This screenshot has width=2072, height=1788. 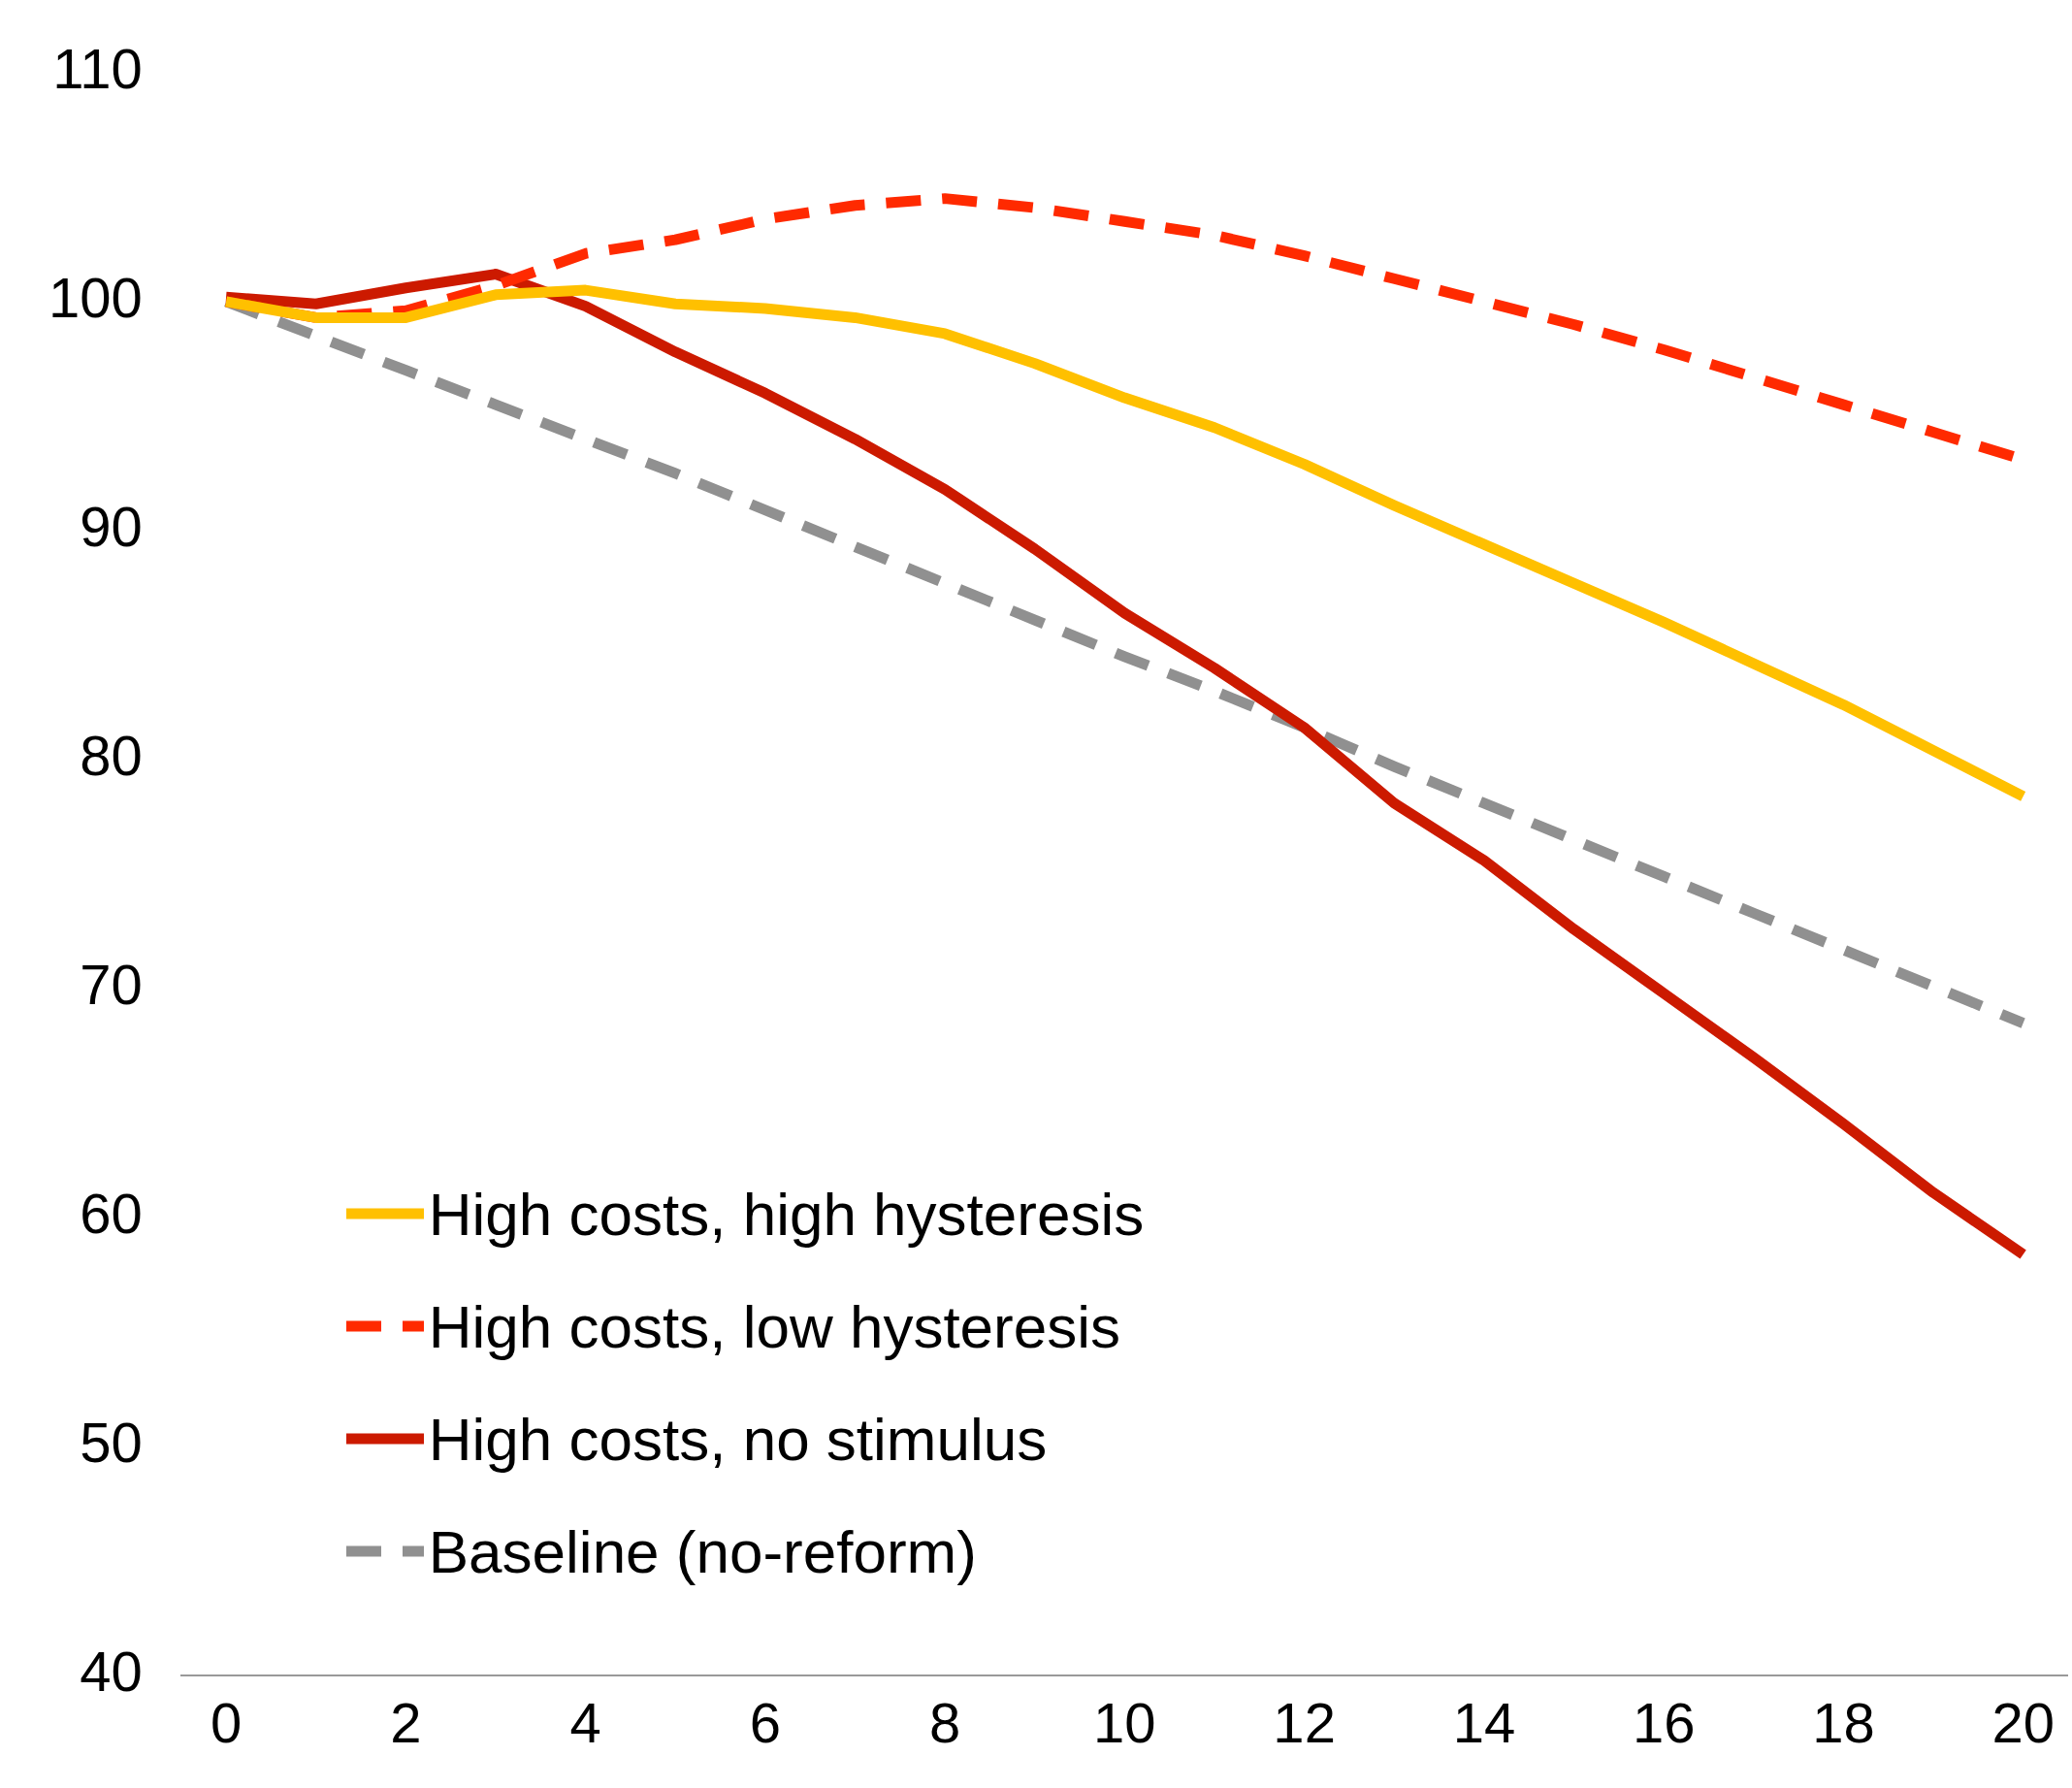 What do you see at coordinates (786, 1214) in the screenshot?
I see `legend-label: High costs, high hysteresis` at bounding box center [786, 1214].